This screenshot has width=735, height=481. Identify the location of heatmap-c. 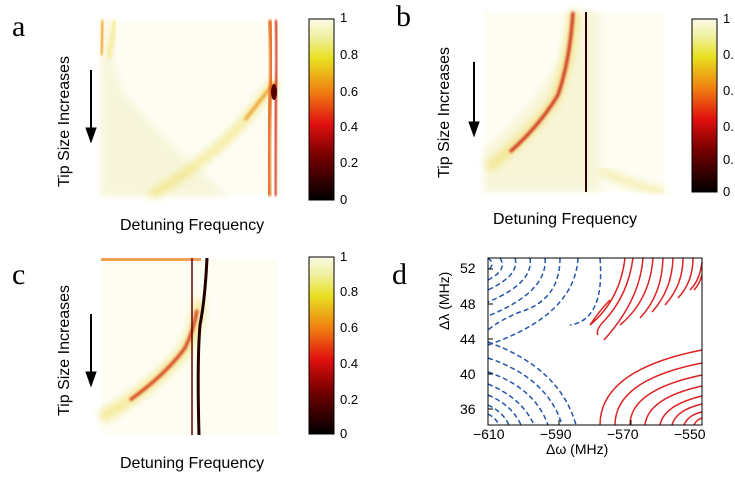
(188, 346).